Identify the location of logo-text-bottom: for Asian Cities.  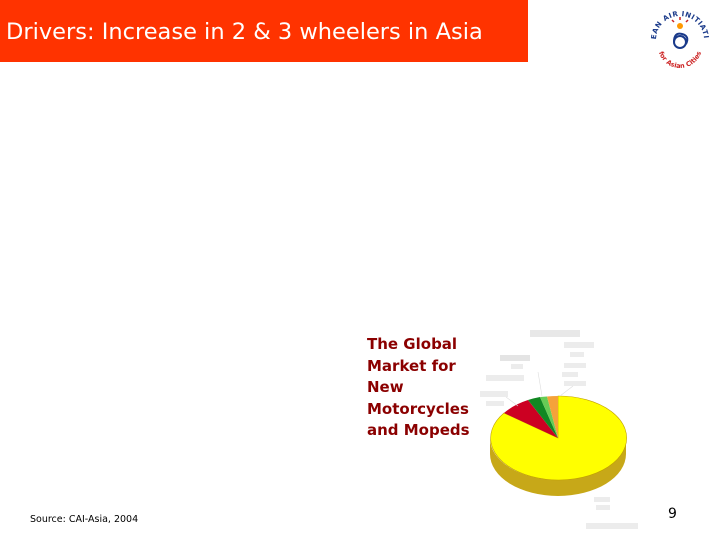
(680, 60).